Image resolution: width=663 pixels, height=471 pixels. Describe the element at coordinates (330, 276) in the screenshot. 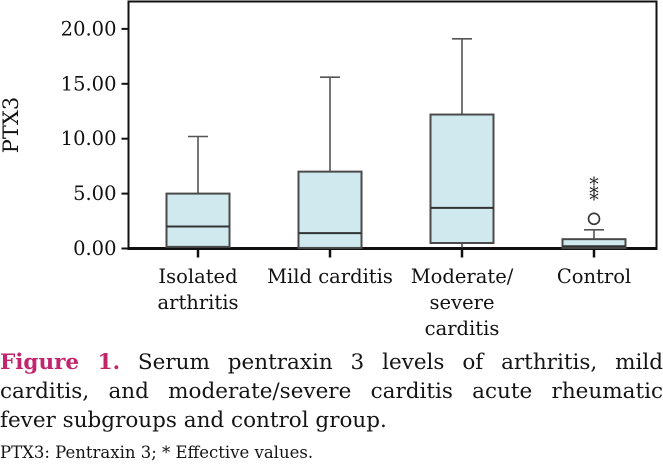

I see `x-tick-label-mild-carditis: Mild carditis` at that location.